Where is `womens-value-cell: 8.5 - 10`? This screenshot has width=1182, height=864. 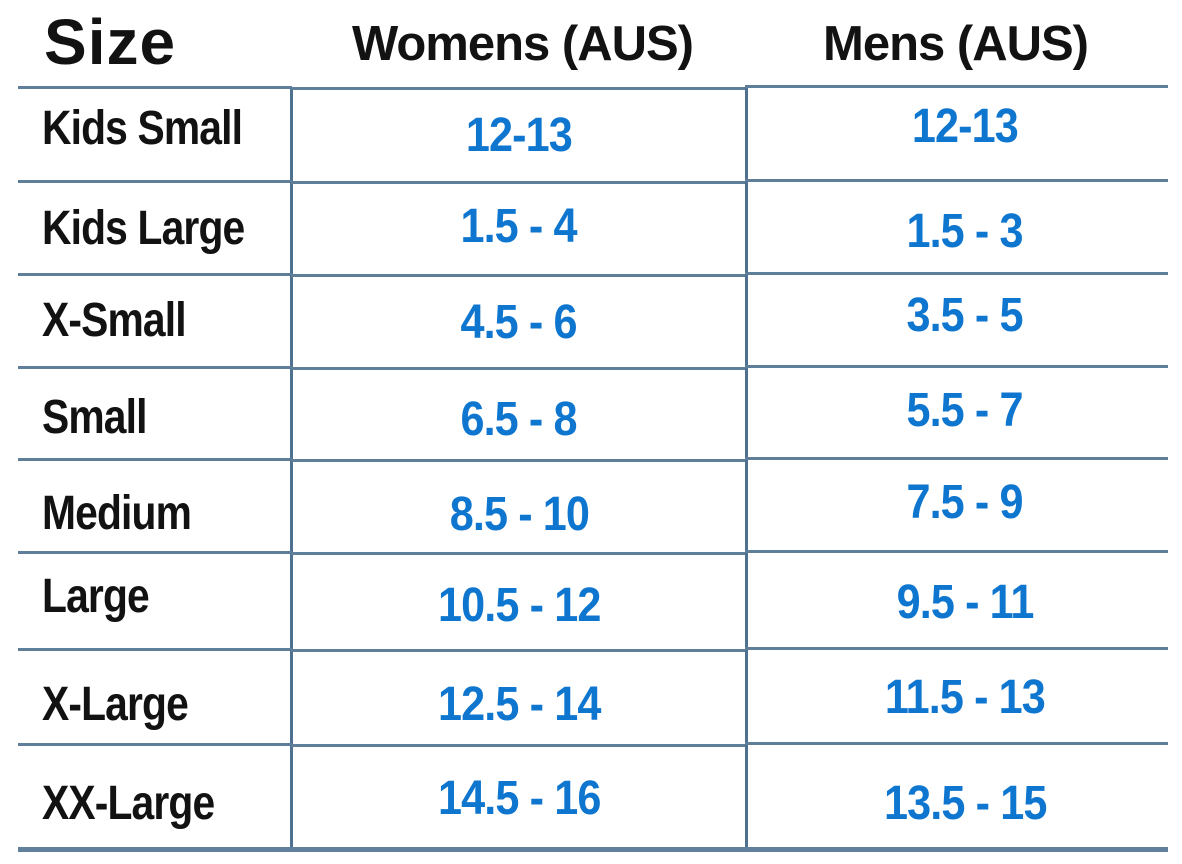 womens-value-cell: 8.5 - 10 is located at coordinates (517, 506).